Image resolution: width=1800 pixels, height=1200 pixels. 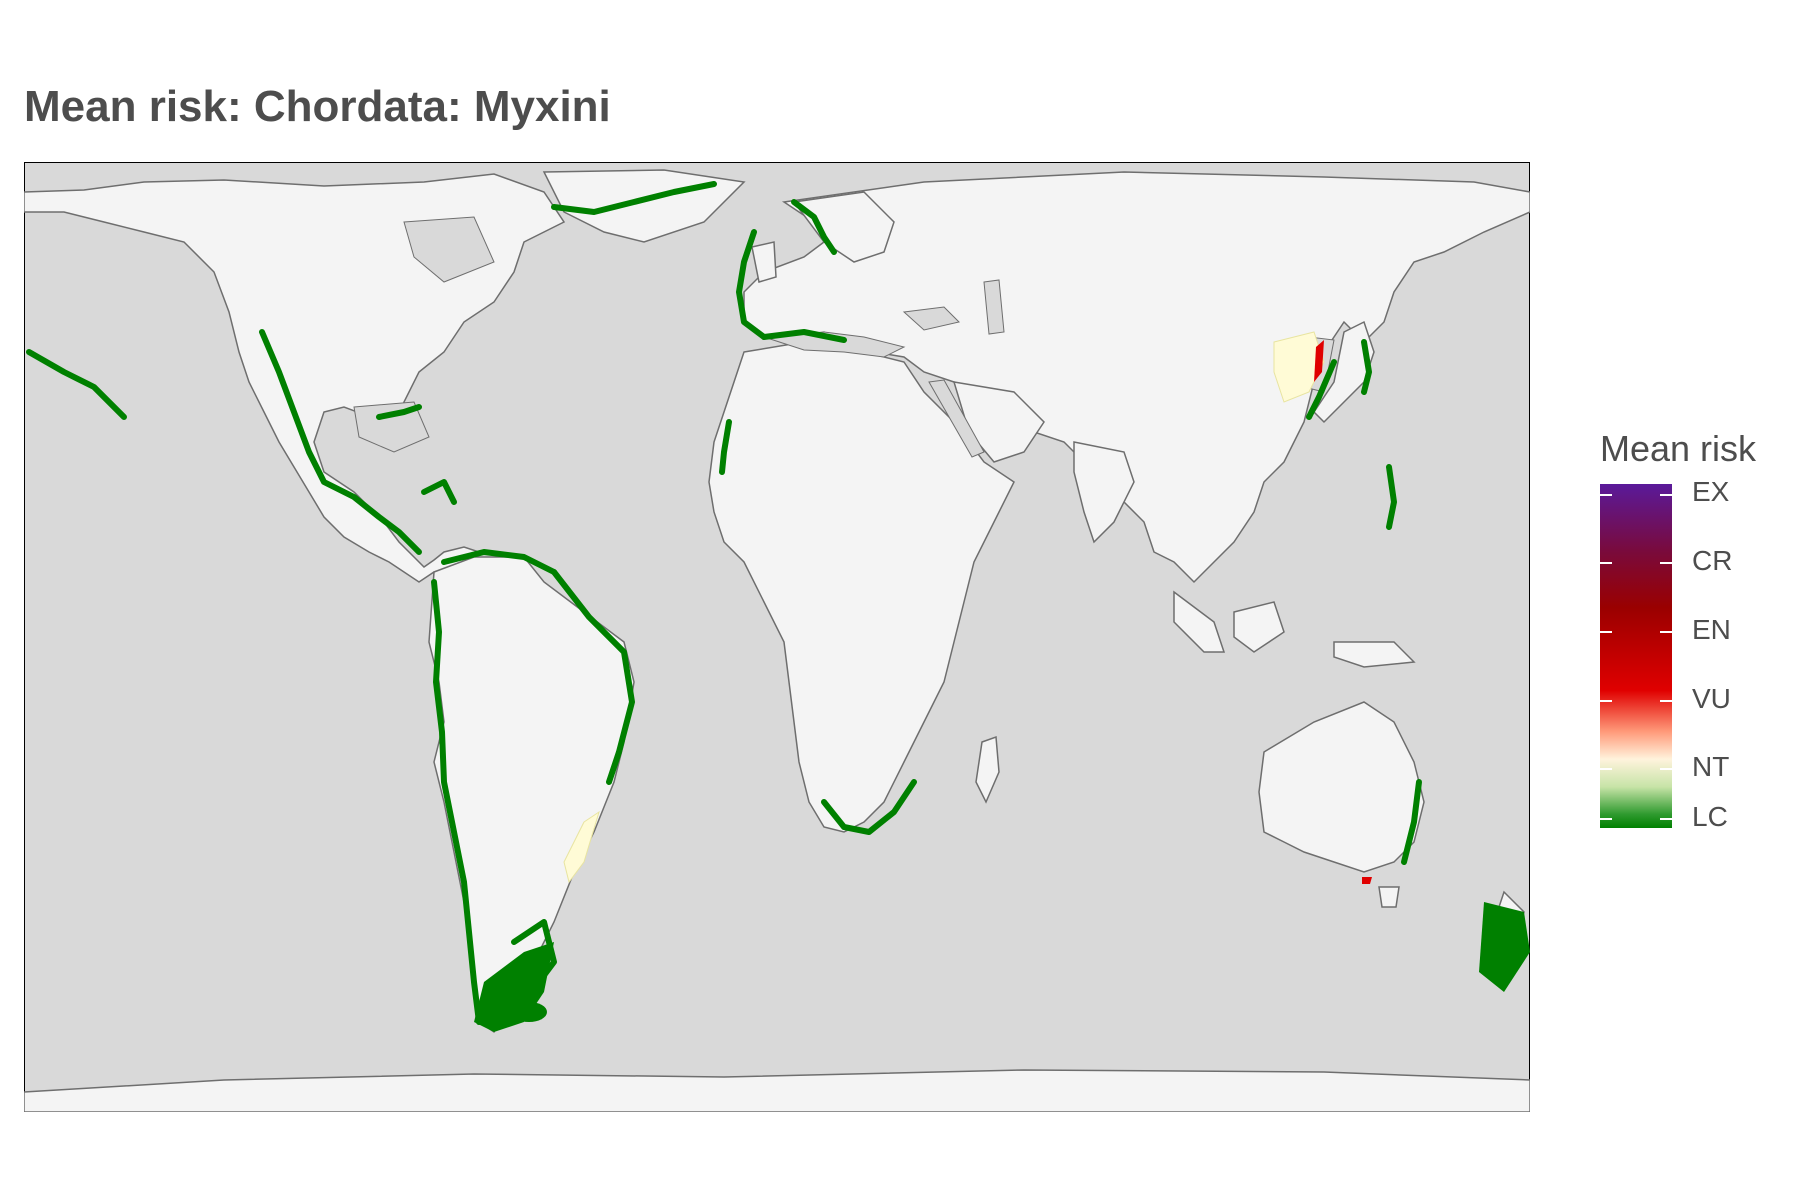 I want to click on legend-label-ex: EX, so click(x=1711, y=491).